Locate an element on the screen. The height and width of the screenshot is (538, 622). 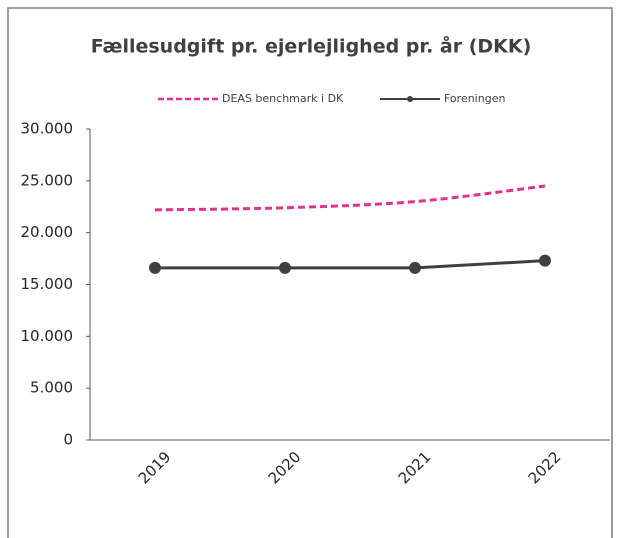
legend-label: DEAS benchmark i DK is located at coordinates (283, 98).